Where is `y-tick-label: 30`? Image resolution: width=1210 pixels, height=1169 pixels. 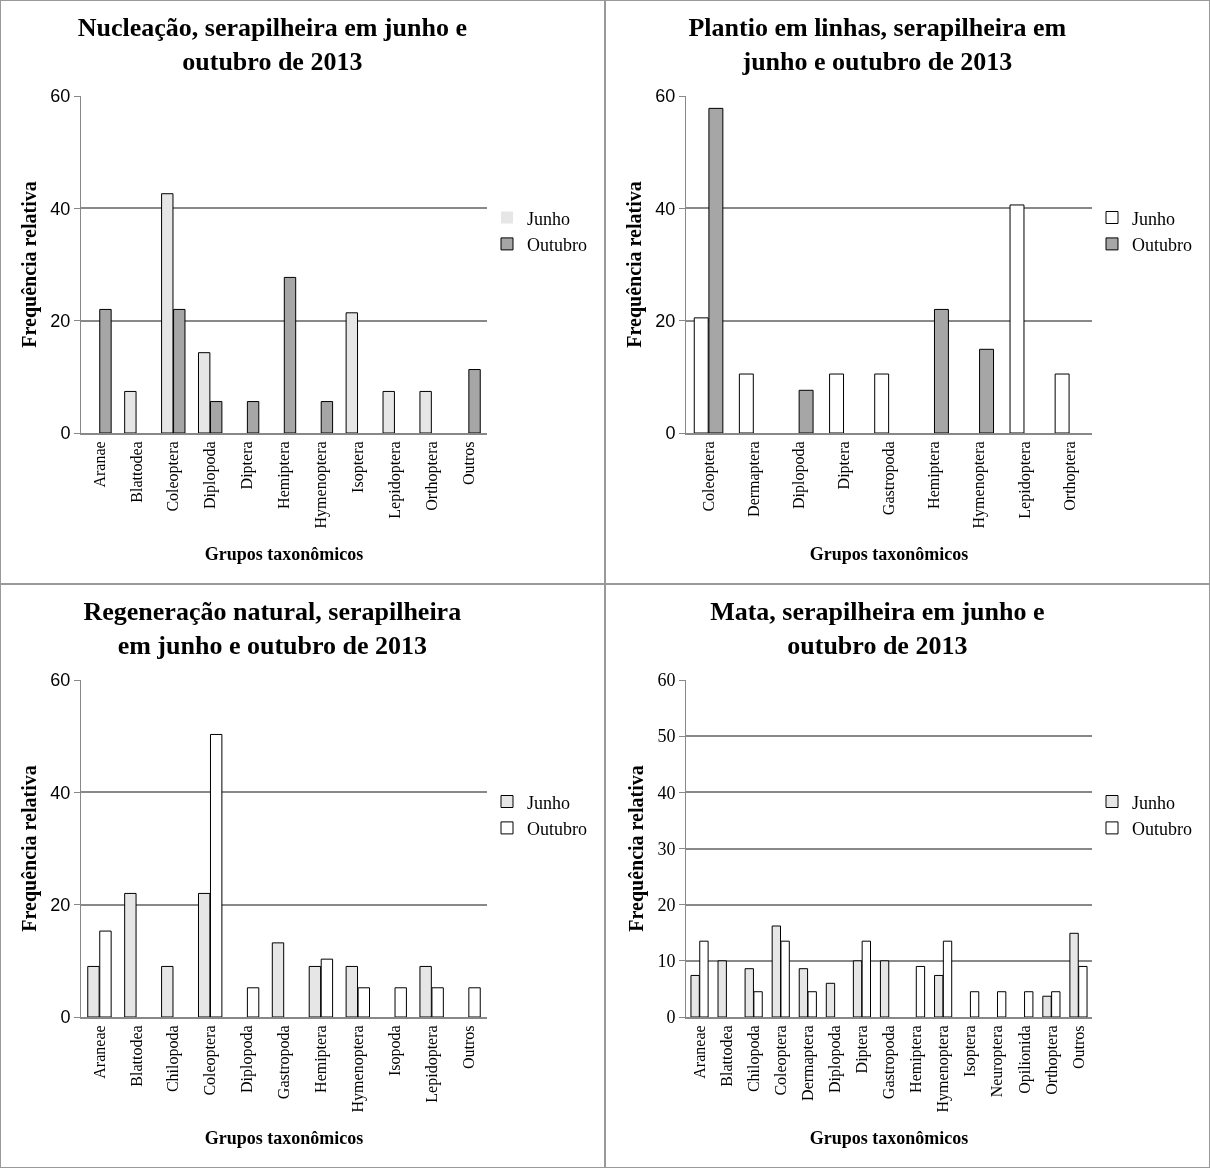
y-tick-label: 30 is located at coordinates (666, 848).